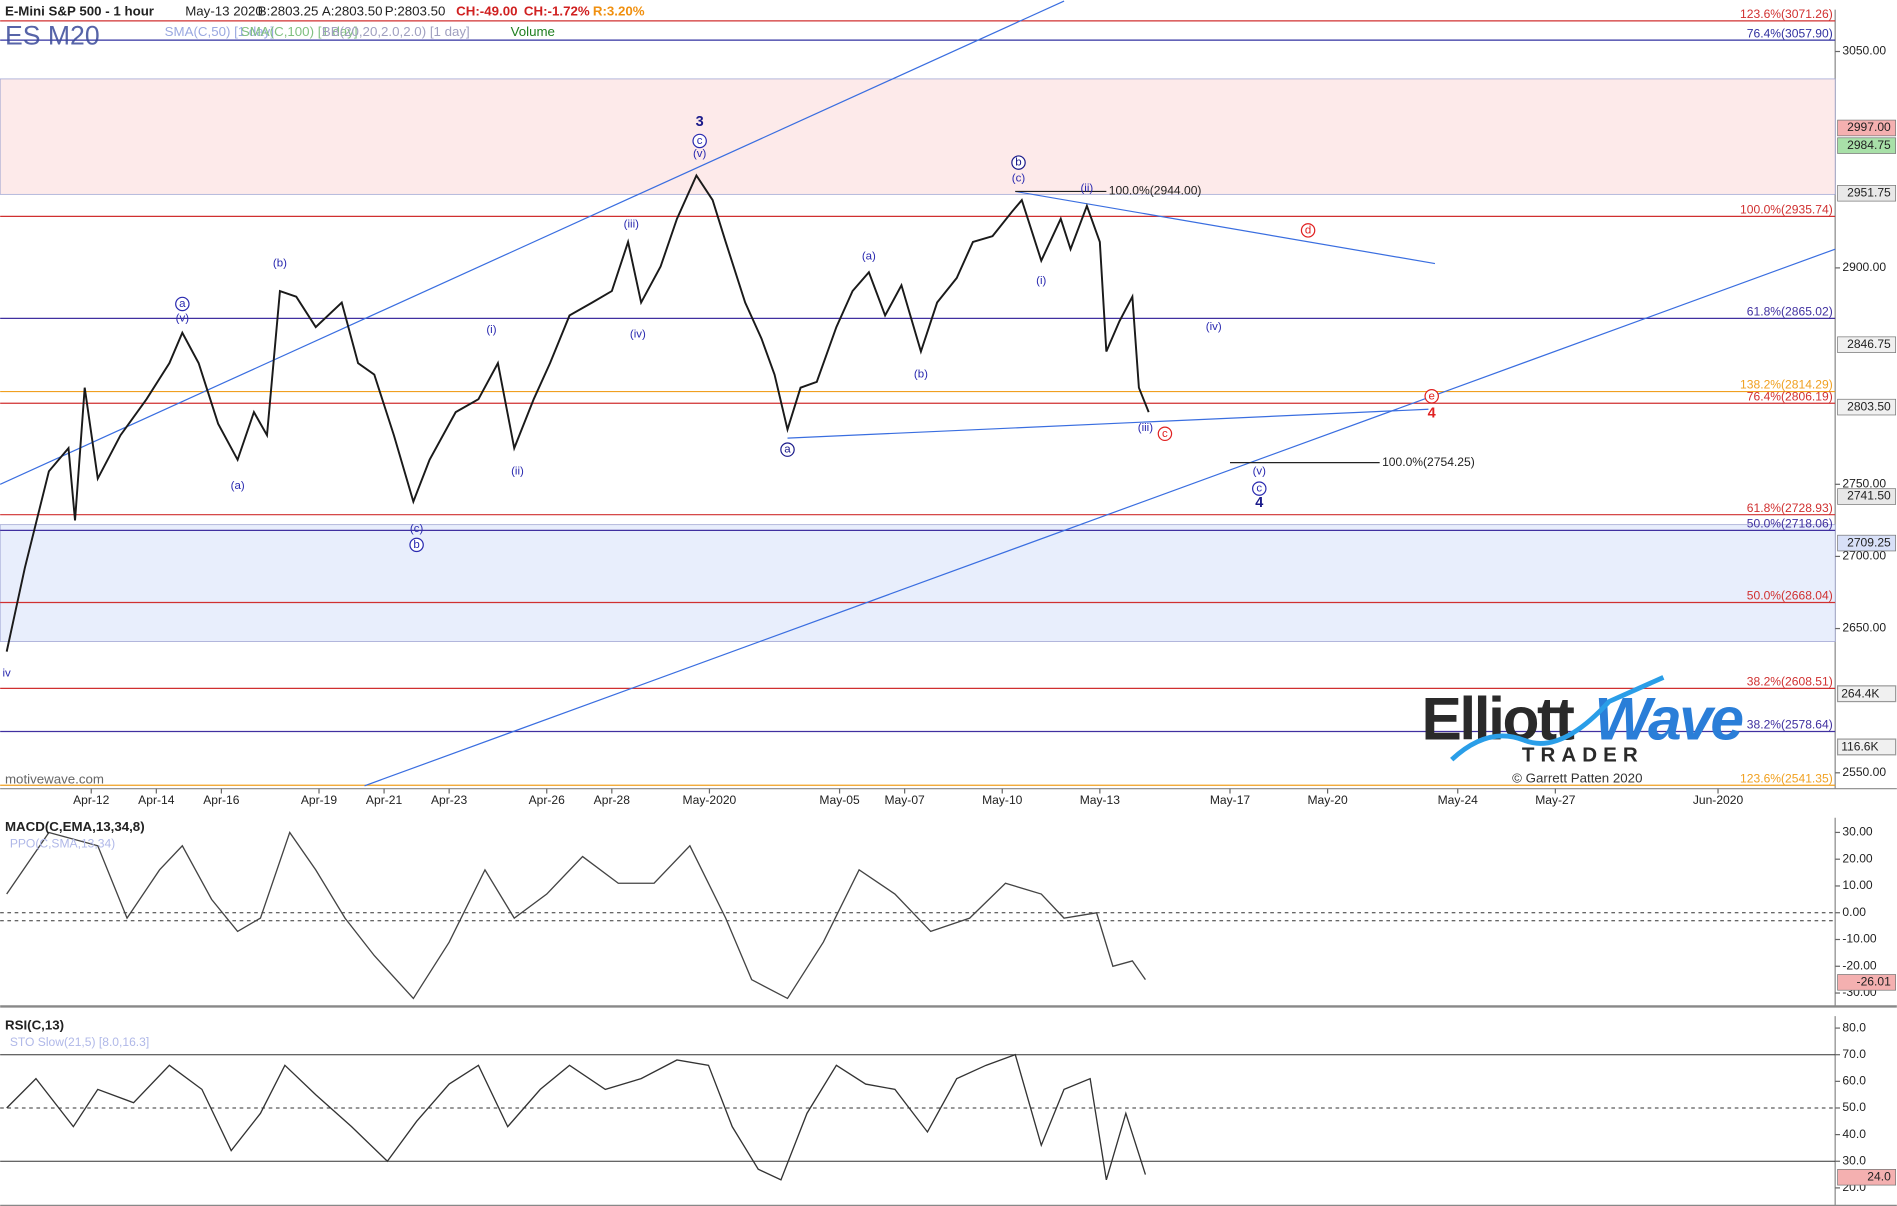 The width and height of the screenshot is (1897, 1206). I want to click on fib-level-label: 50.0%(2668.04), so click(1790, 596).